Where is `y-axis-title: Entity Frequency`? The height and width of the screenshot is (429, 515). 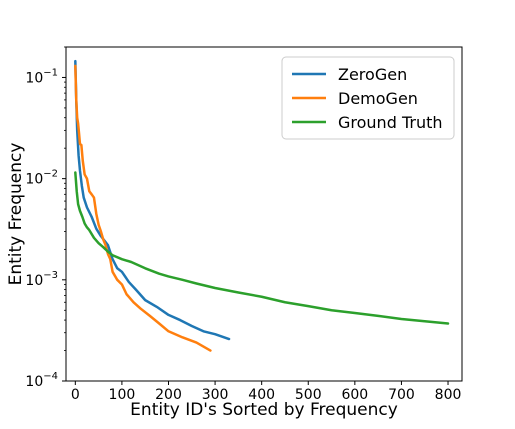 y-axis-title: Entity Frequency is located at coordinates (16, 214).